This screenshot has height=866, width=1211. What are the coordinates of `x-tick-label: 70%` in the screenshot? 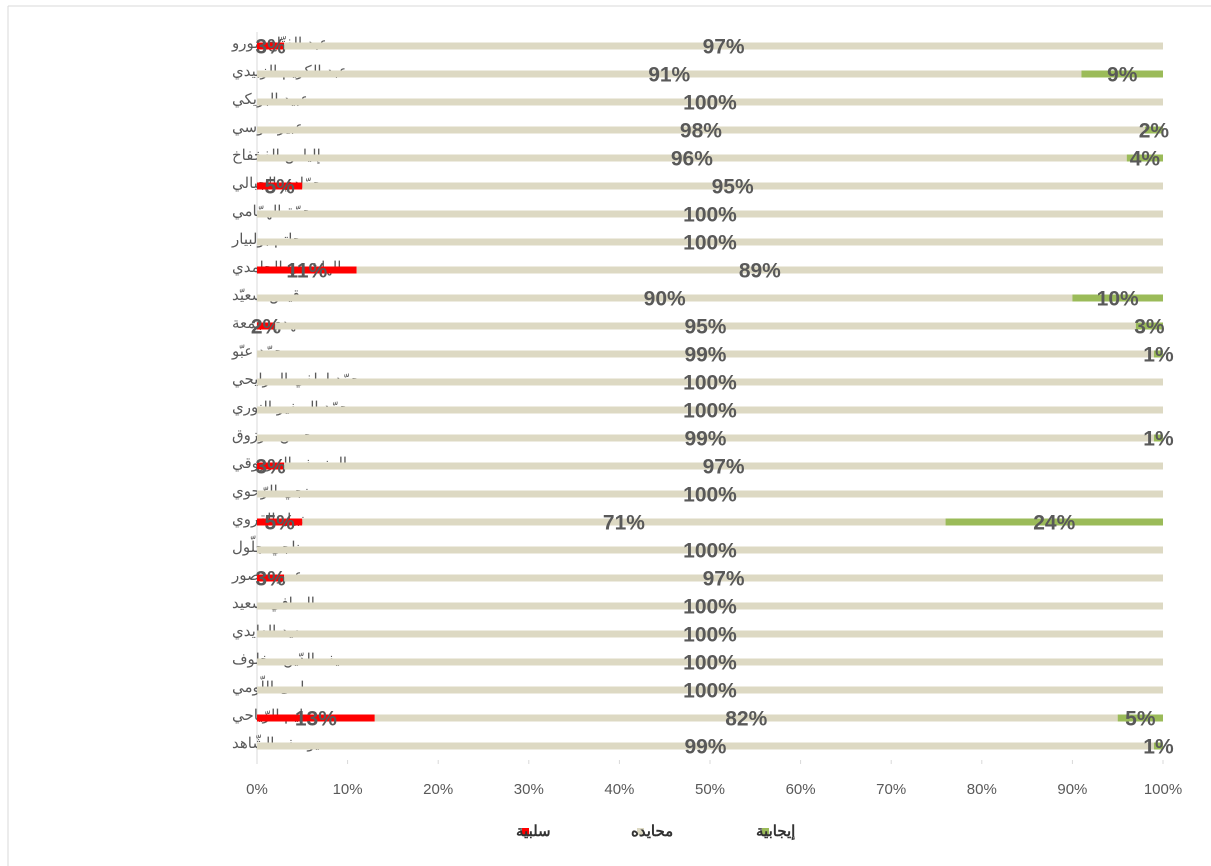 It's located at (891, 789).